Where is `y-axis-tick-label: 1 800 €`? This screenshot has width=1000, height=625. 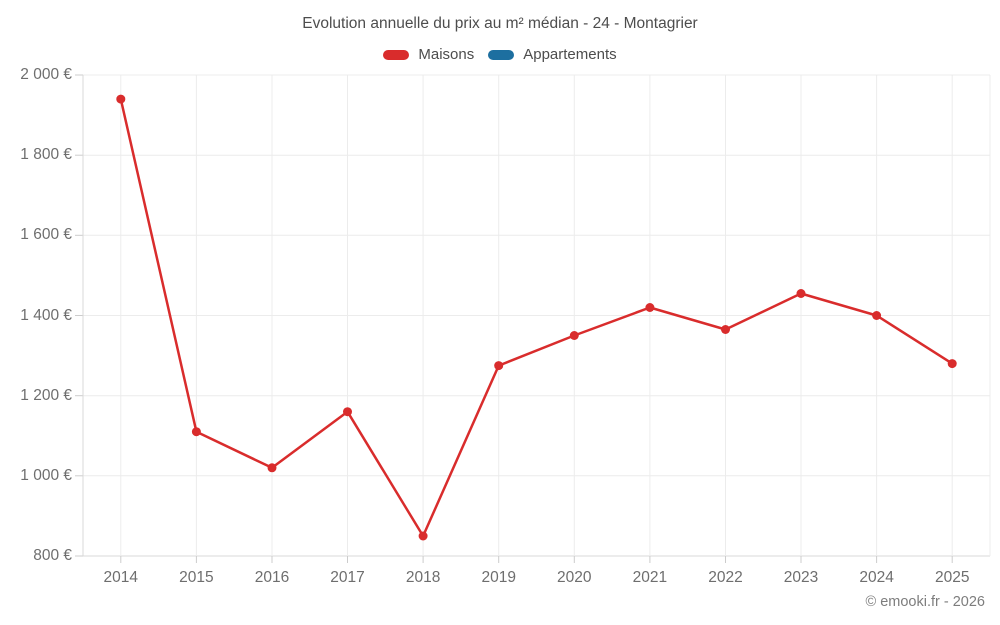
y-axis-tick-label: 1 800 € is located at coordinates (46, 155).